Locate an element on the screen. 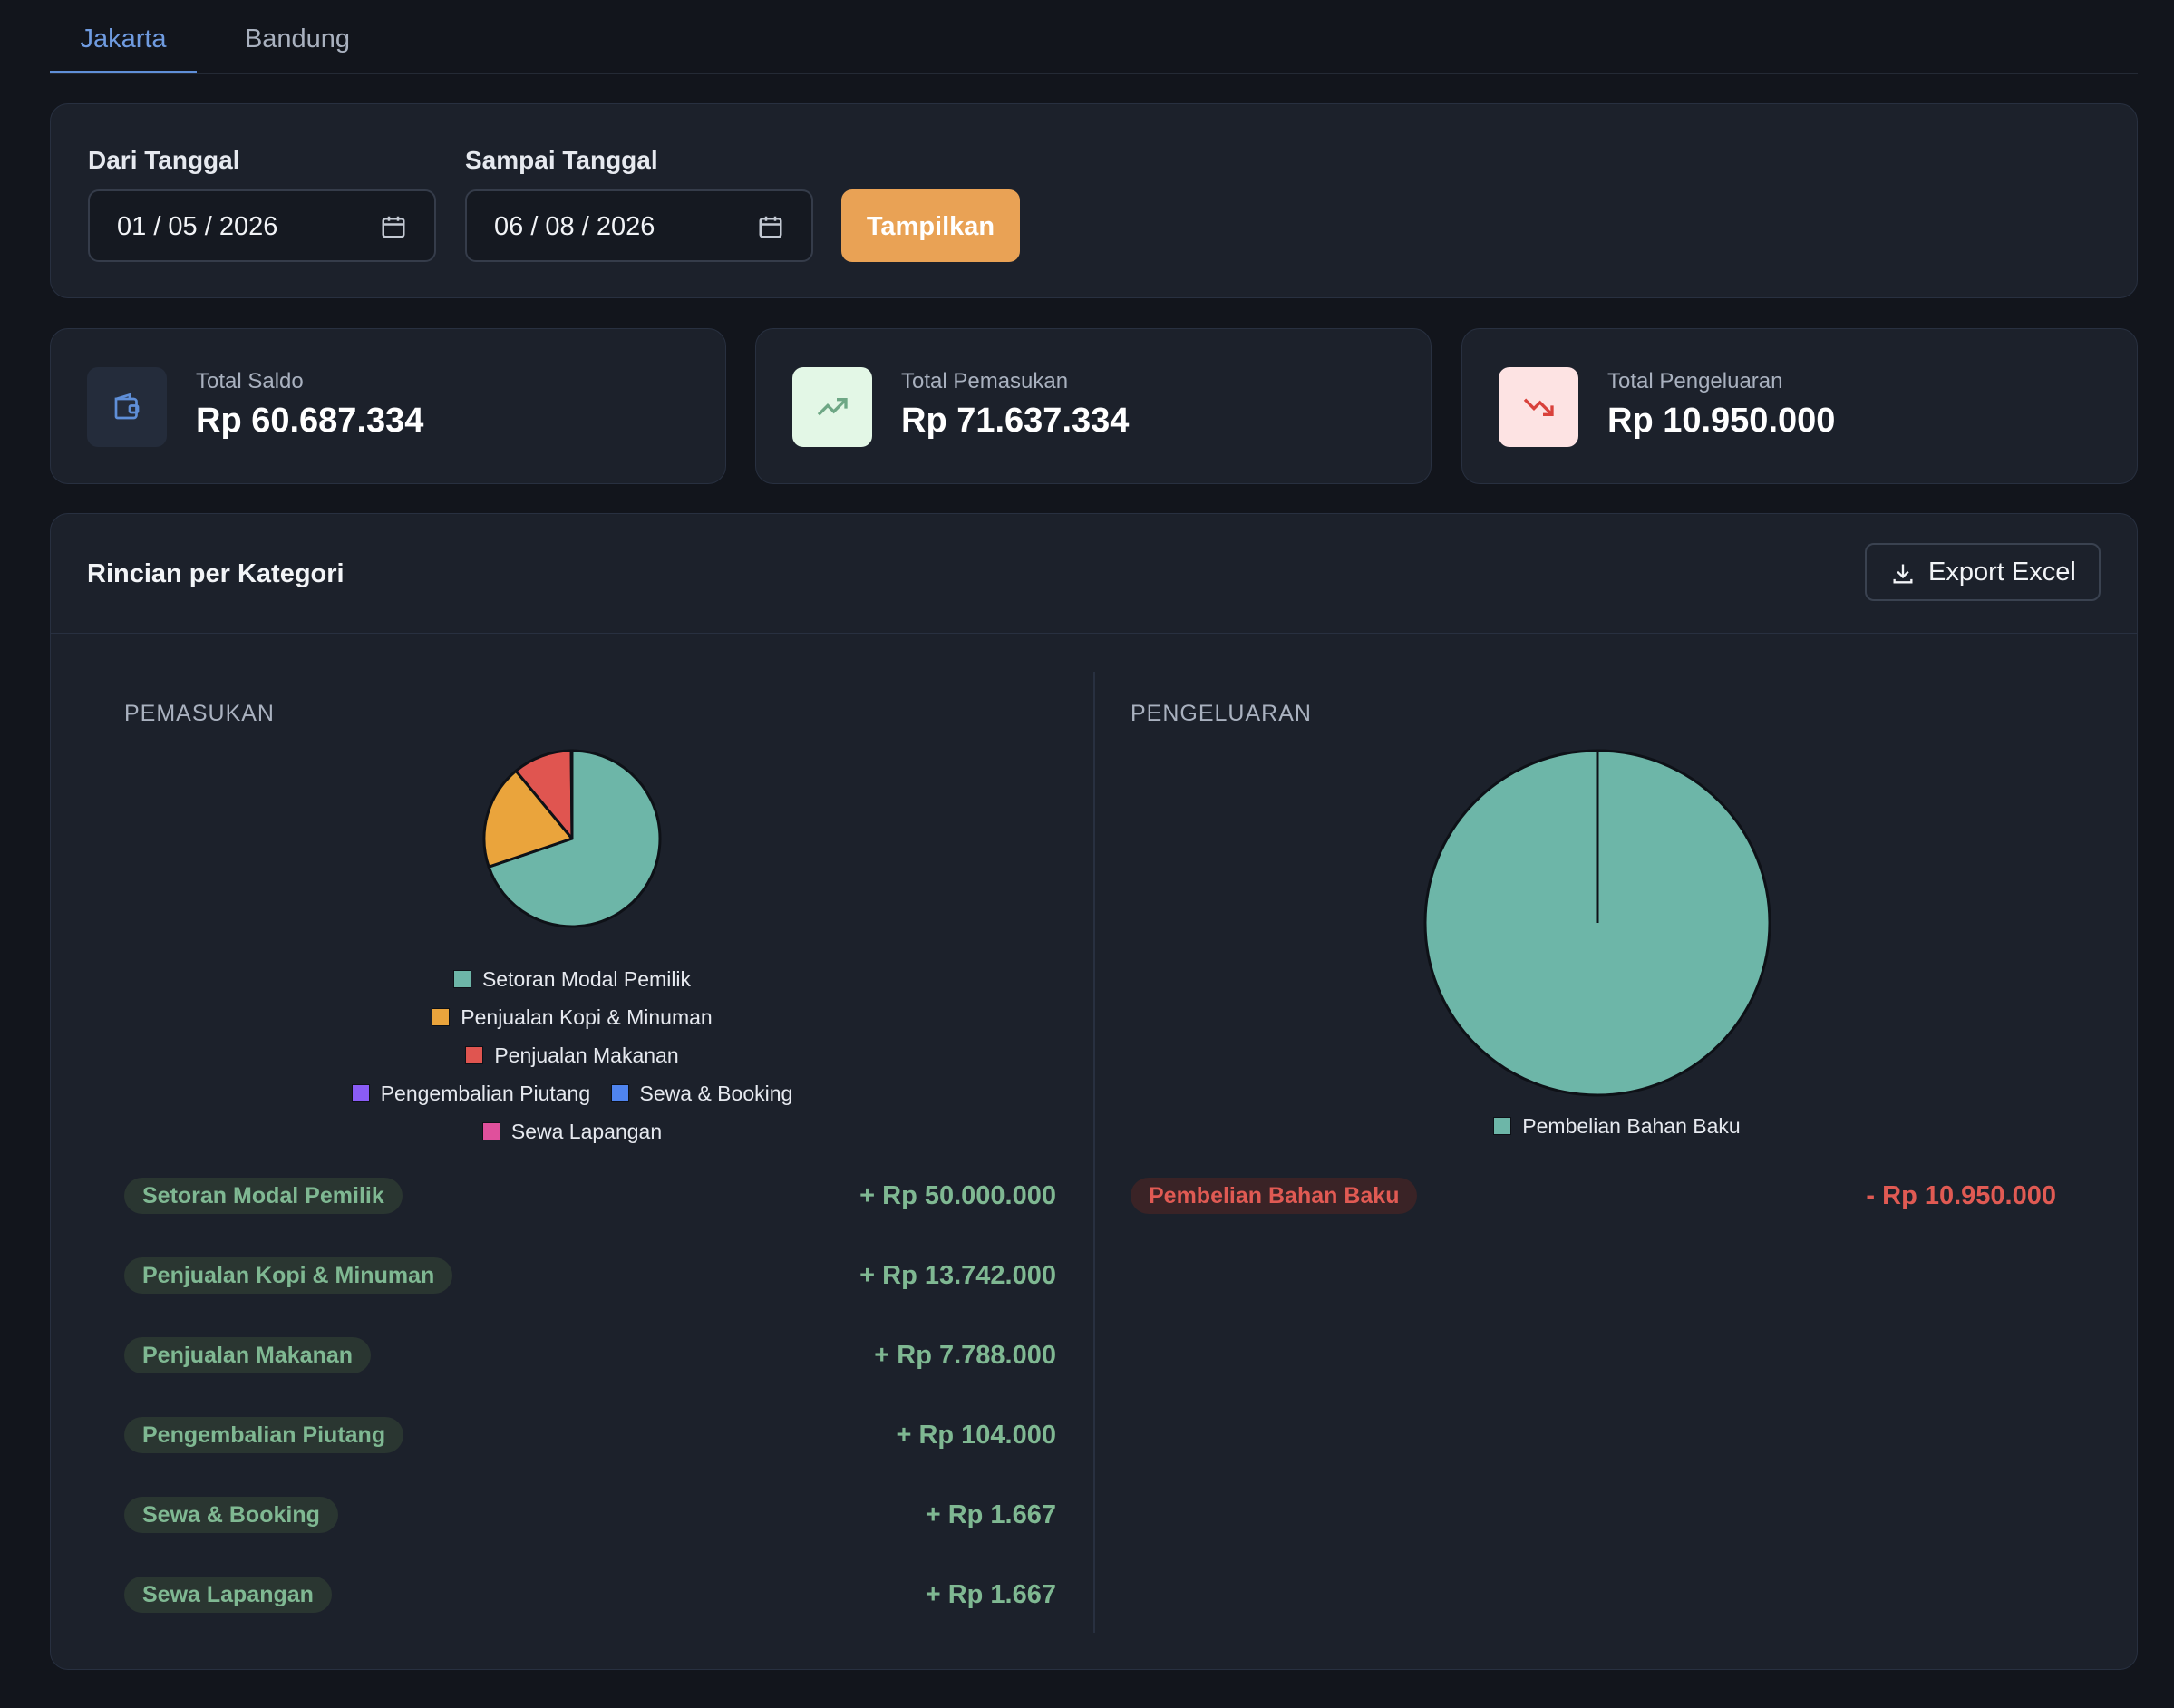 The image size is (2174, 1708). category-badge: Penjualan Kopi & Minuman is located at coordinates (288, 1275).